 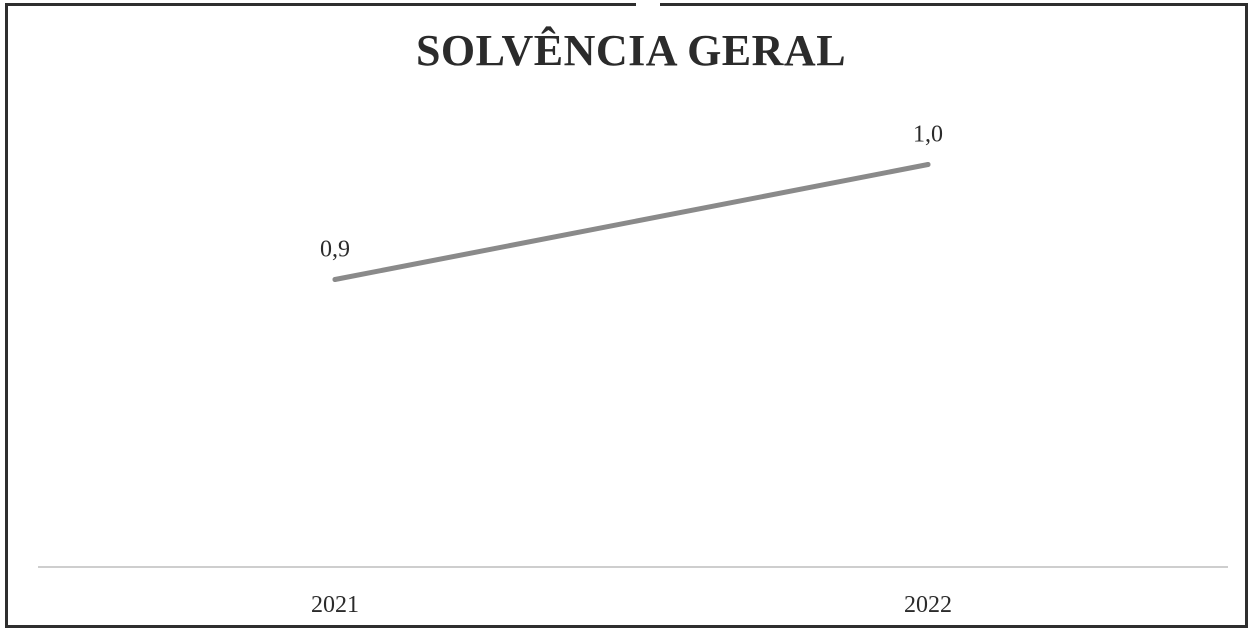 What do you see at coordinates (335, 250) in the screenshot?
I see `data-label-2021: 0,9` at bounding box center [335, 250].